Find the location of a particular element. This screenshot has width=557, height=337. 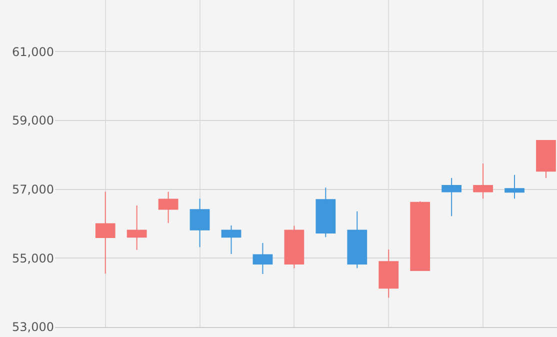

y-tick-label: 57,000 is located at coordinates (33, 189).